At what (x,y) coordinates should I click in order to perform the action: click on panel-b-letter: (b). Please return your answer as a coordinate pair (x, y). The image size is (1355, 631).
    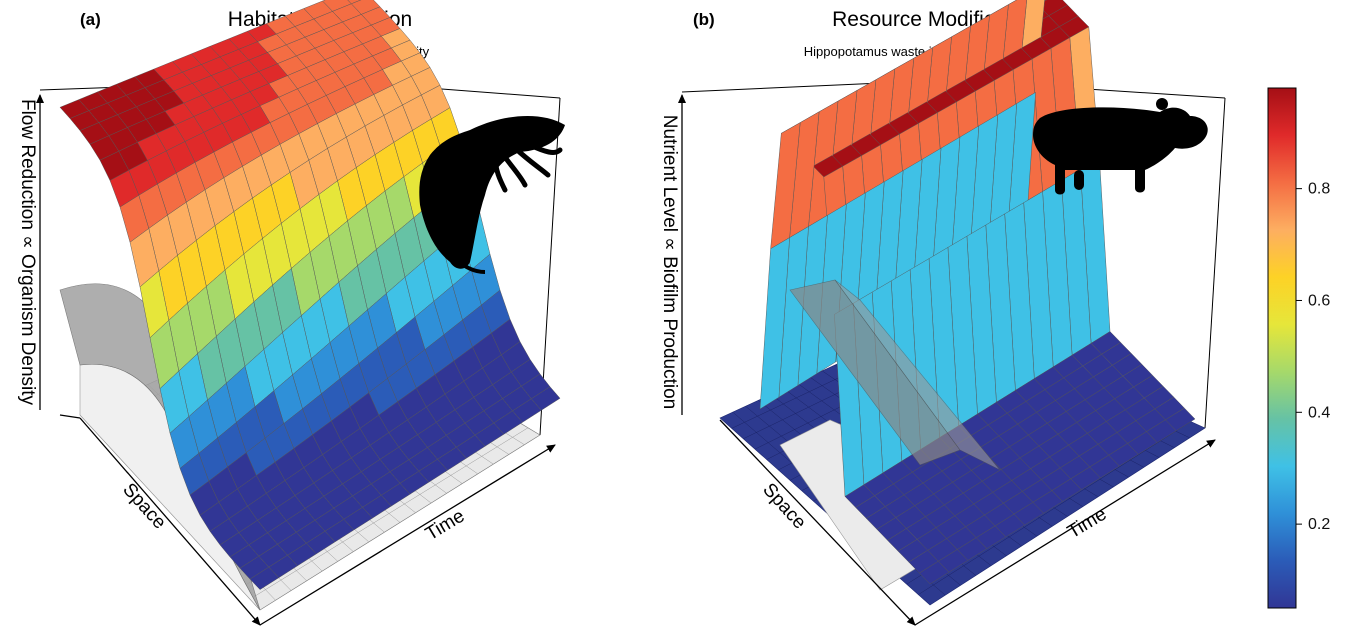
    Looking at the image, I should click on (704, 19).